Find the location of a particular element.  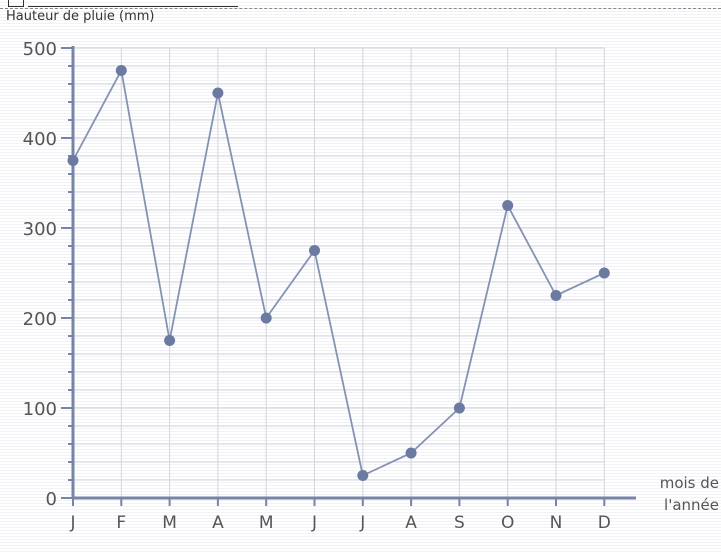

top-underline-fragment is located at coordinates (133, 6).